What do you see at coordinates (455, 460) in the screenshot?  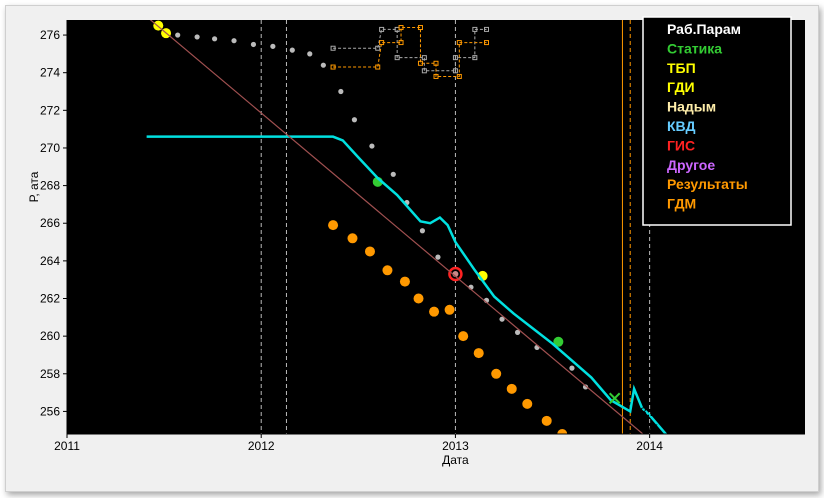 I see `x-axis-label: Дата` at bounding box center [455, 460].